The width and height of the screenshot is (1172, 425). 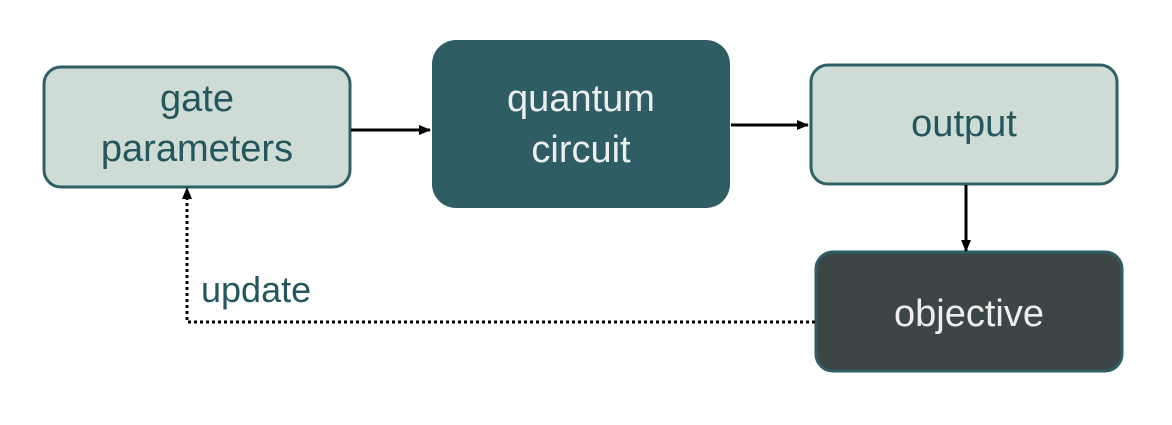 What do you see at coordinates (197, 149) in the screenshot?
I see `gate-parameters-label-line2: parameters` at bounding box center [197, 149].